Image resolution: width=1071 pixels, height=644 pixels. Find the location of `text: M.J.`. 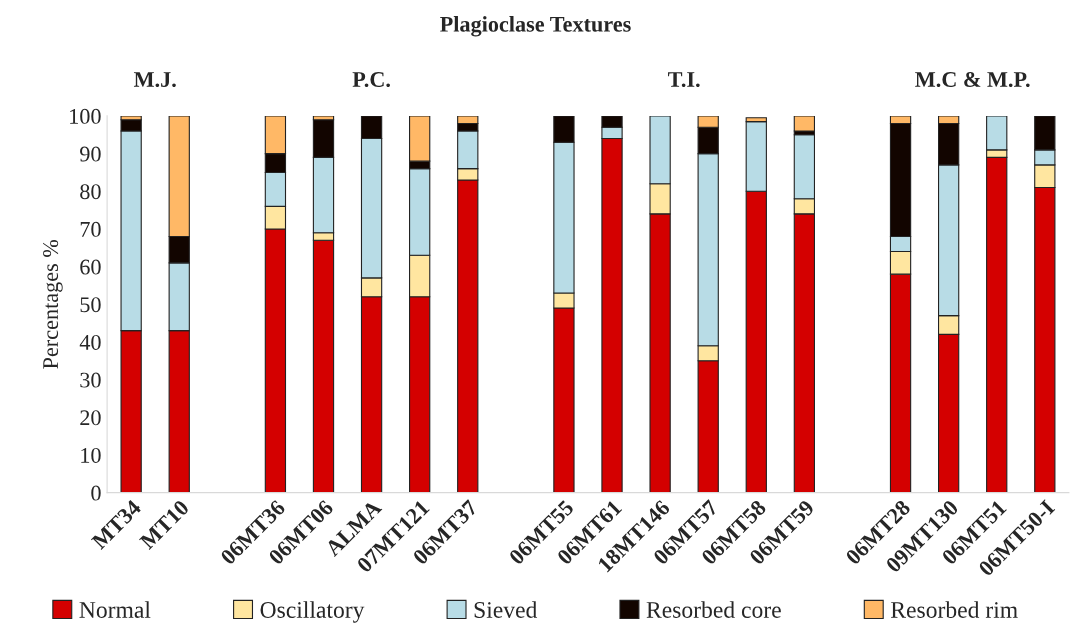

text: M.J. is located at coordinates (154, 80).